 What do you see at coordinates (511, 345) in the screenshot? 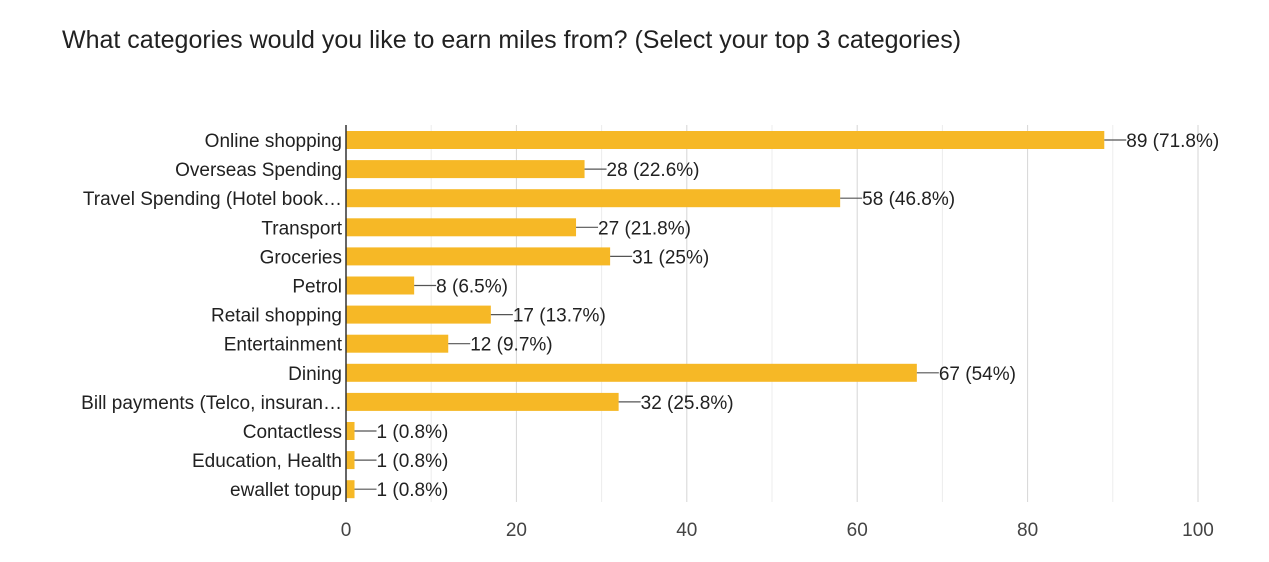
I see `data-label: 12 (9.7%)` at bounding box center [511, 345].